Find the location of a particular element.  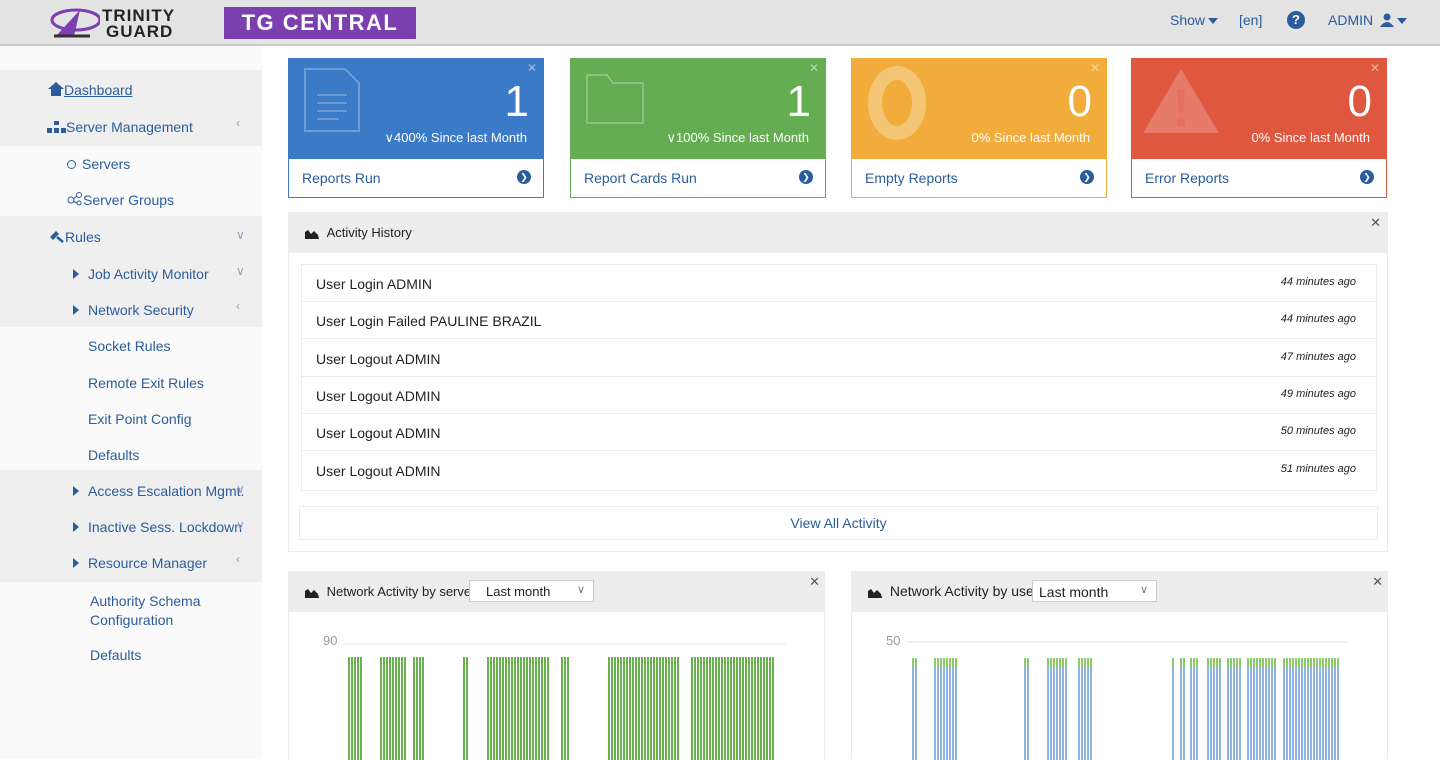

sidebar-item-remote-exit-rules: Remote Exit Rules is located at coordinates (146, 383).